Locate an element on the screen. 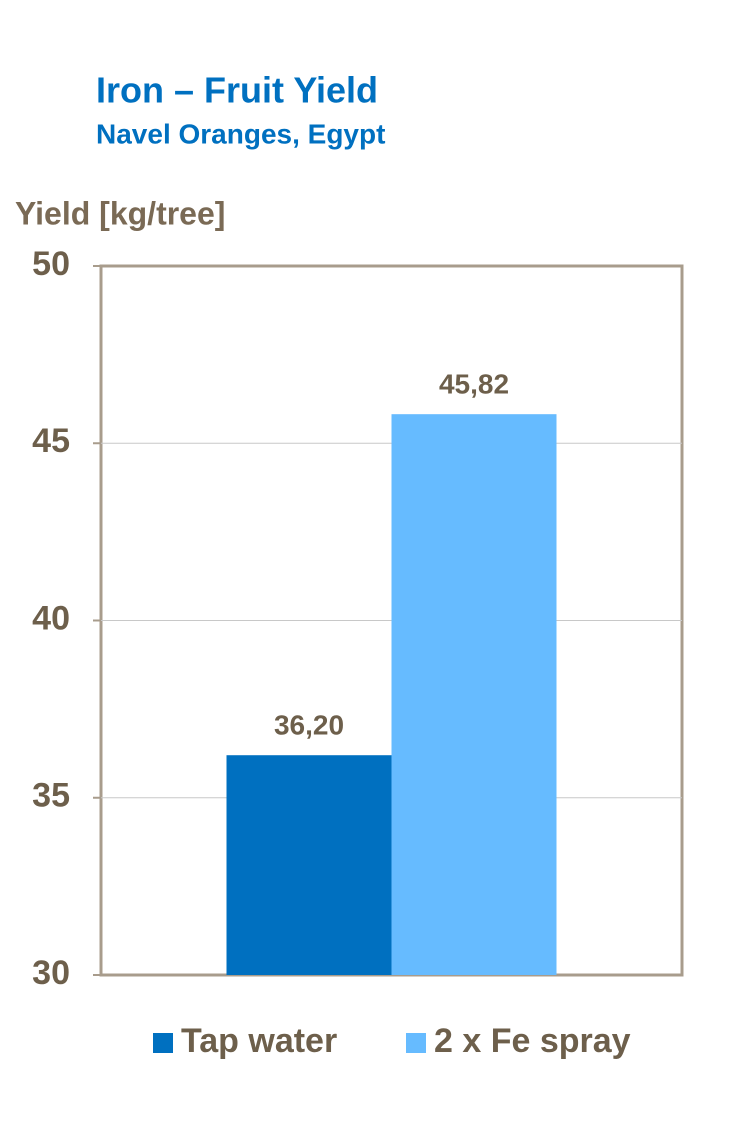 The height and width of the screenshot is (1130, 750). value-label: 45,82 is located at coordinates (474, 384).